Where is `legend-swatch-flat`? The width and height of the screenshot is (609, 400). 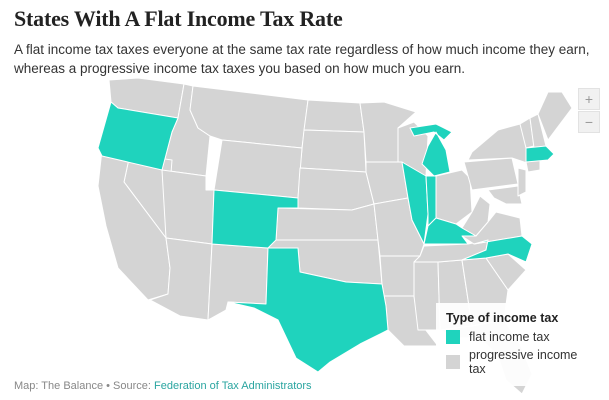
legend-swatch-flat is located at coordinates (453, 337).